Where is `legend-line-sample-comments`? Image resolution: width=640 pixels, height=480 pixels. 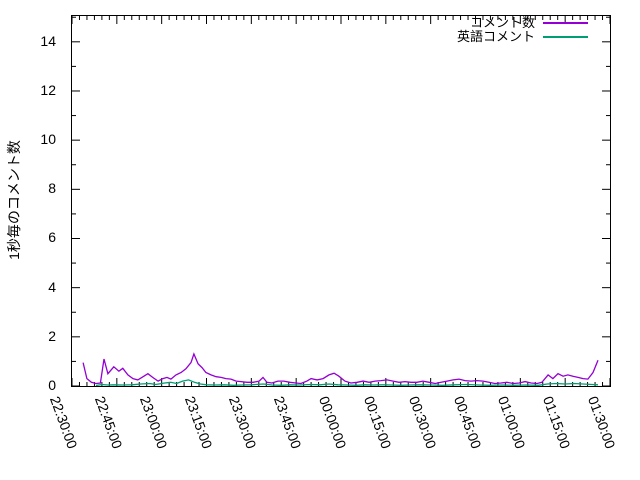
legend-line-sample-comments is located at coordinates (565, 23).